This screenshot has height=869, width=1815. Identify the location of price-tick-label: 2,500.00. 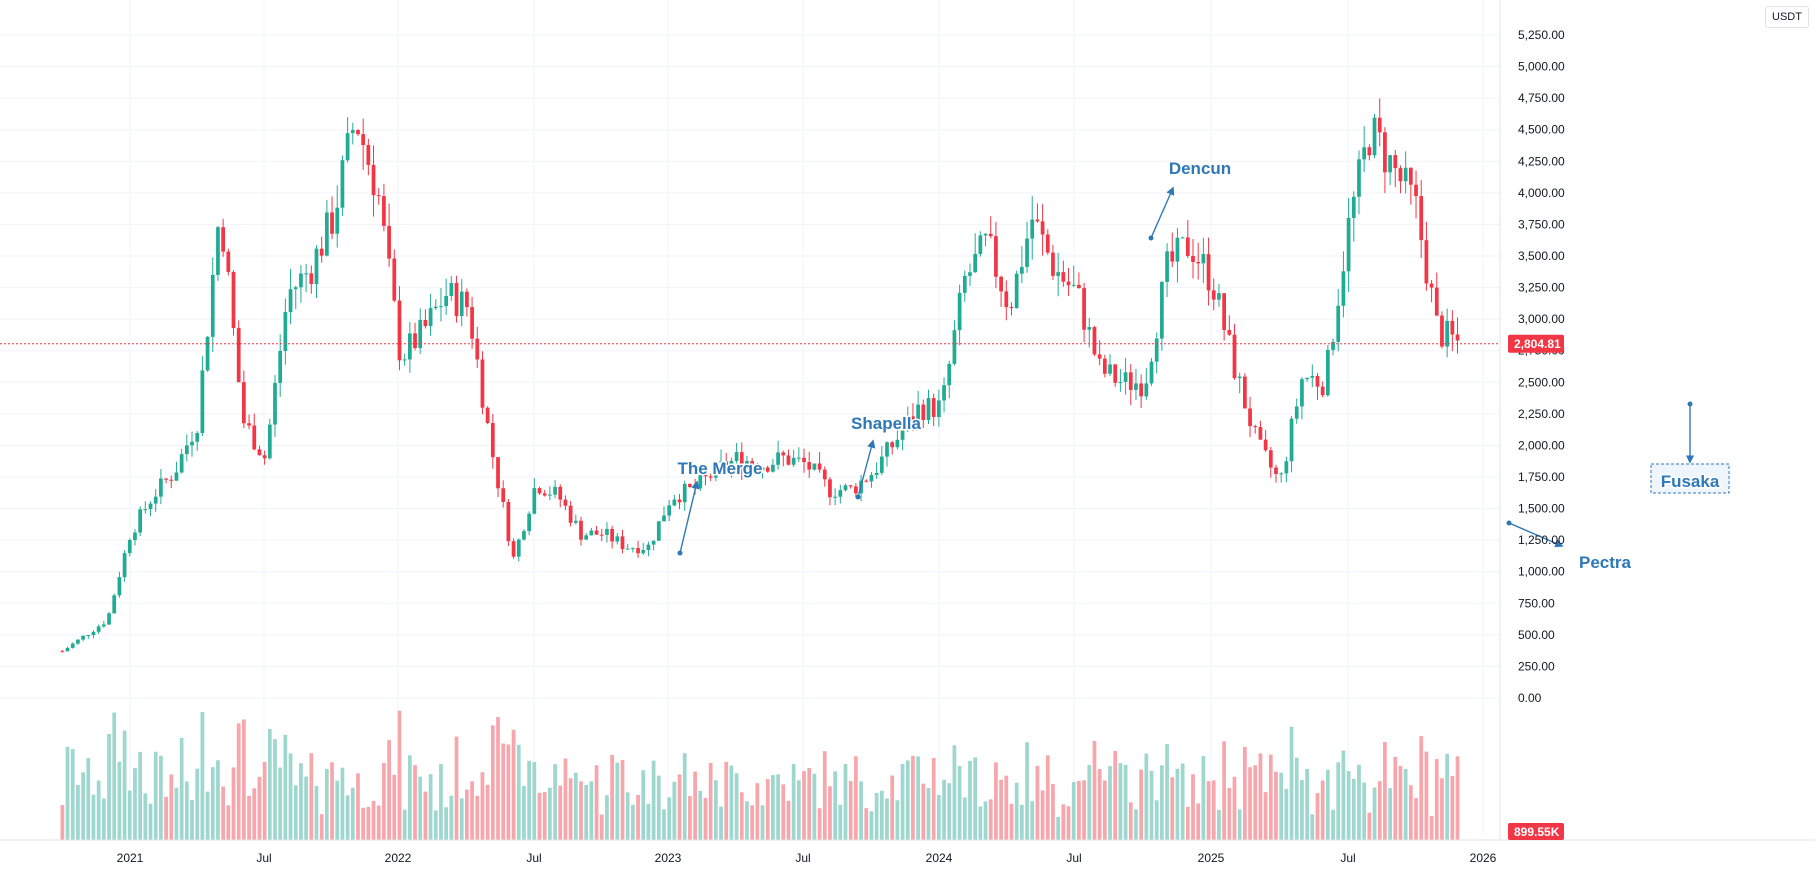
(1541, 382).